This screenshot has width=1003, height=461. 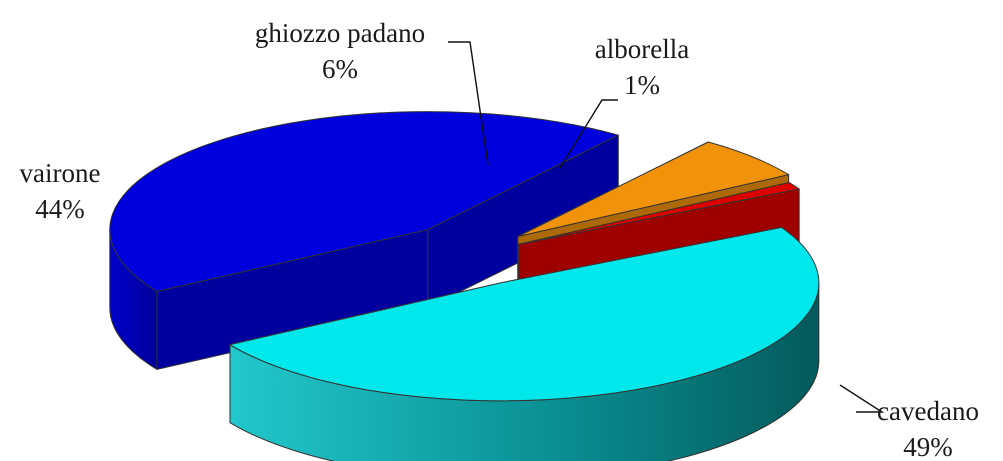 What do you see at coordinates (468, 103) in the screenshot?
I see `leader-line-ghiozzo-padano` at bounding box center [468, 103].